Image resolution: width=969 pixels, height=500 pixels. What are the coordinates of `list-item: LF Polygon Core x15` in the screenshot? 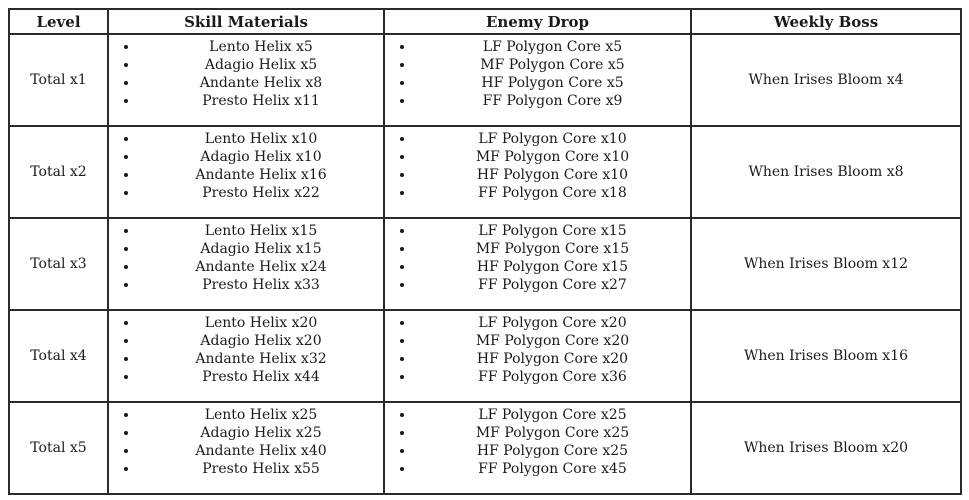 It's located at (552, 231).